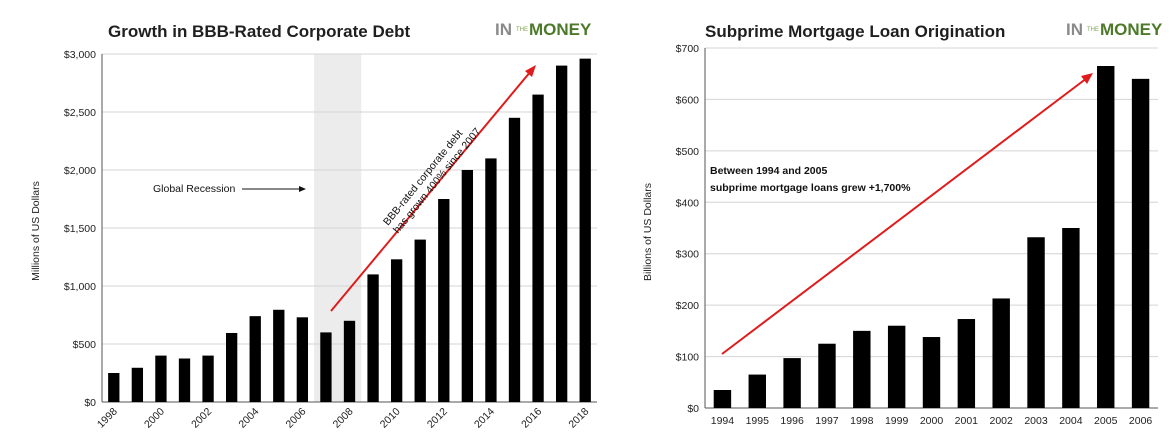 The image size is (1174, 442). Describe the element at coordinates (530, 71) in the screenshot. I see `chart1-growth-arrowhead` at that location.